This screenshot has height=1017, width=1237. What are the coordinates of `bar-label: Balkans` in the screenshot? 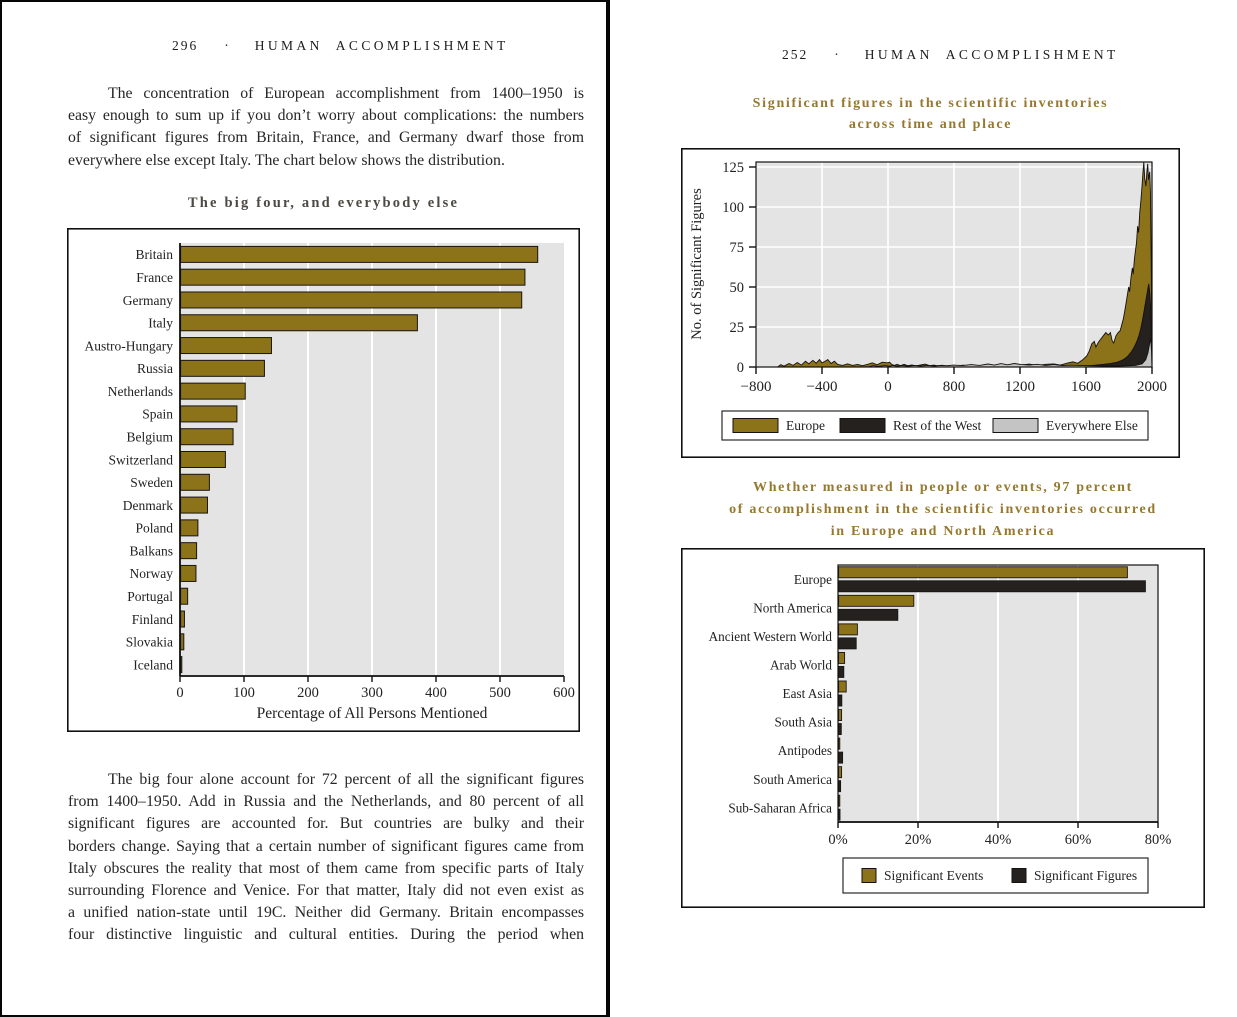 It's located at (152, 550).